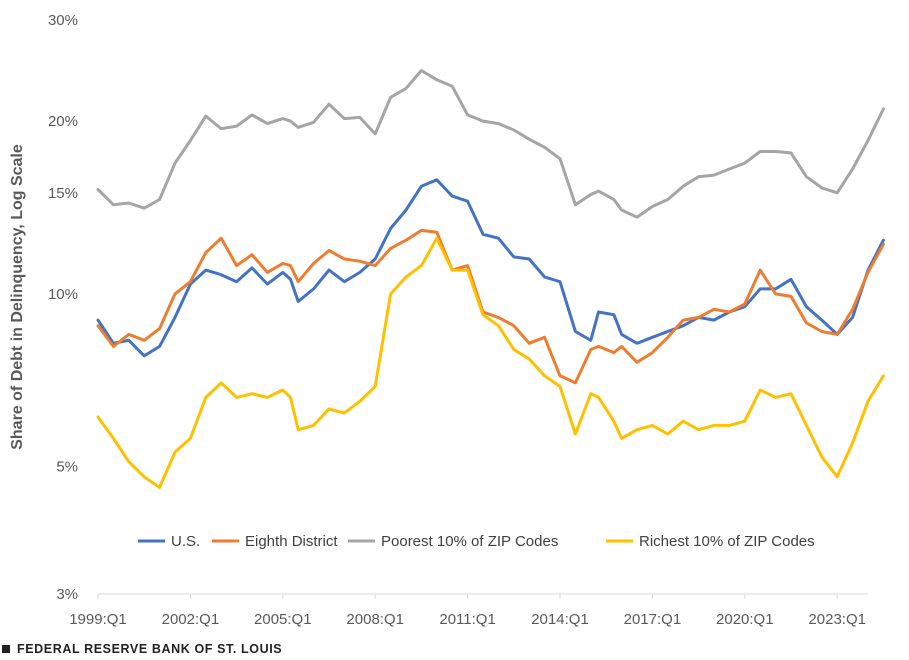 This screenshot has width=909, height=660. I want to click on x-tick-label: 2014:Q1, so click(560, 619).